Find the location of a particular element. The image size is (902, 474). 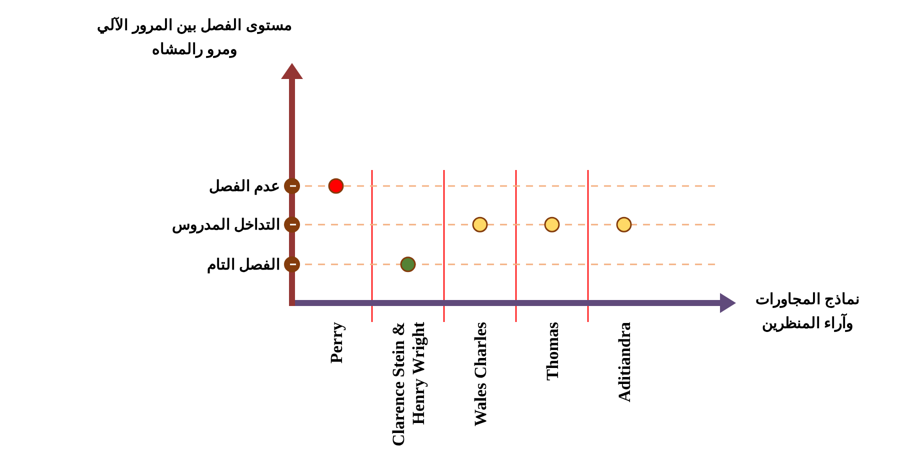

ref-line-label: عدم الفصل is located at coordinates (244, 186).